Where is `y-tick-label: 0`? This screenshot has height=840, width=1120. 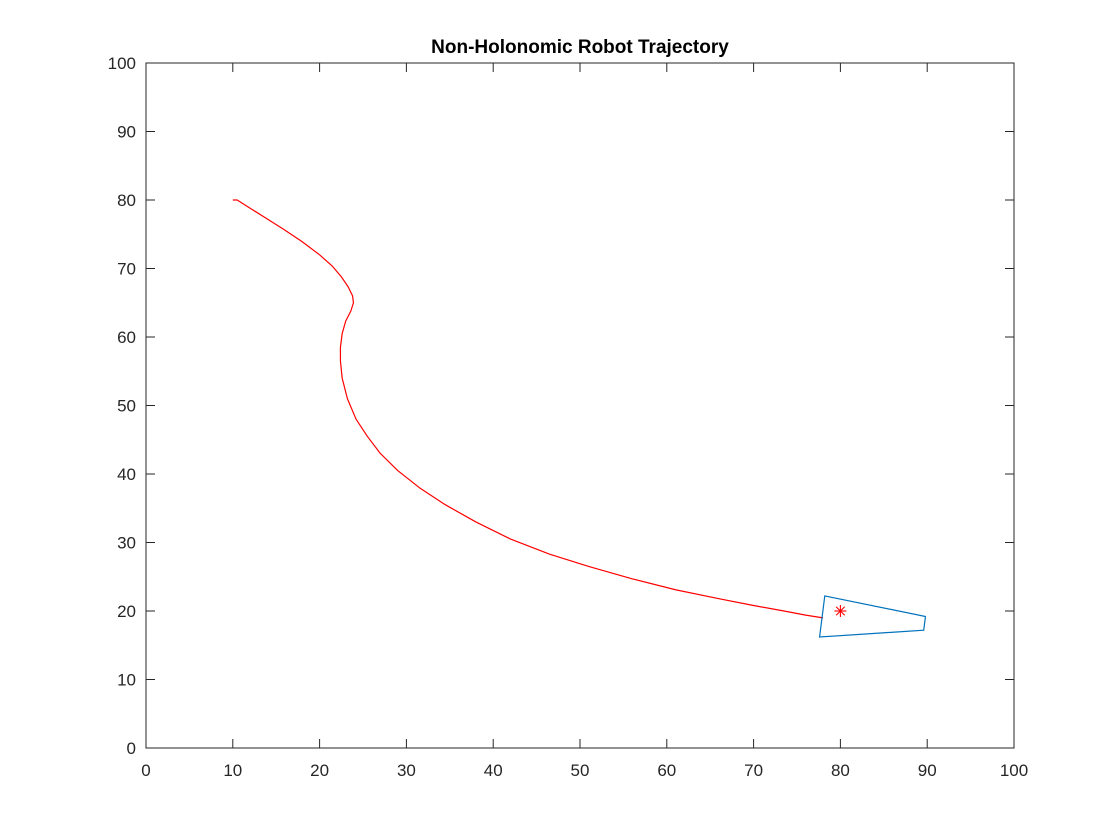
y-tick-label: 0 is located at coordinates (131, 748).